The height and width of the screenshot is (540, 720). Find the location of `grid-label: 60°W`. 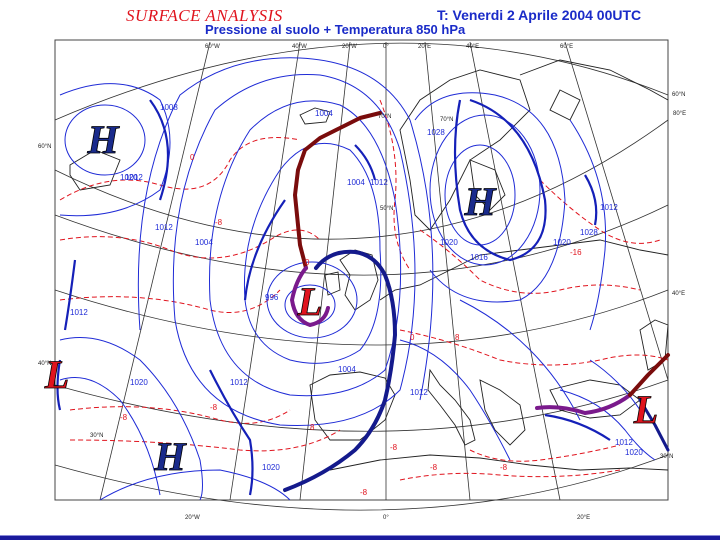

grid-label: 60°W is located at coordinates (212, 47).